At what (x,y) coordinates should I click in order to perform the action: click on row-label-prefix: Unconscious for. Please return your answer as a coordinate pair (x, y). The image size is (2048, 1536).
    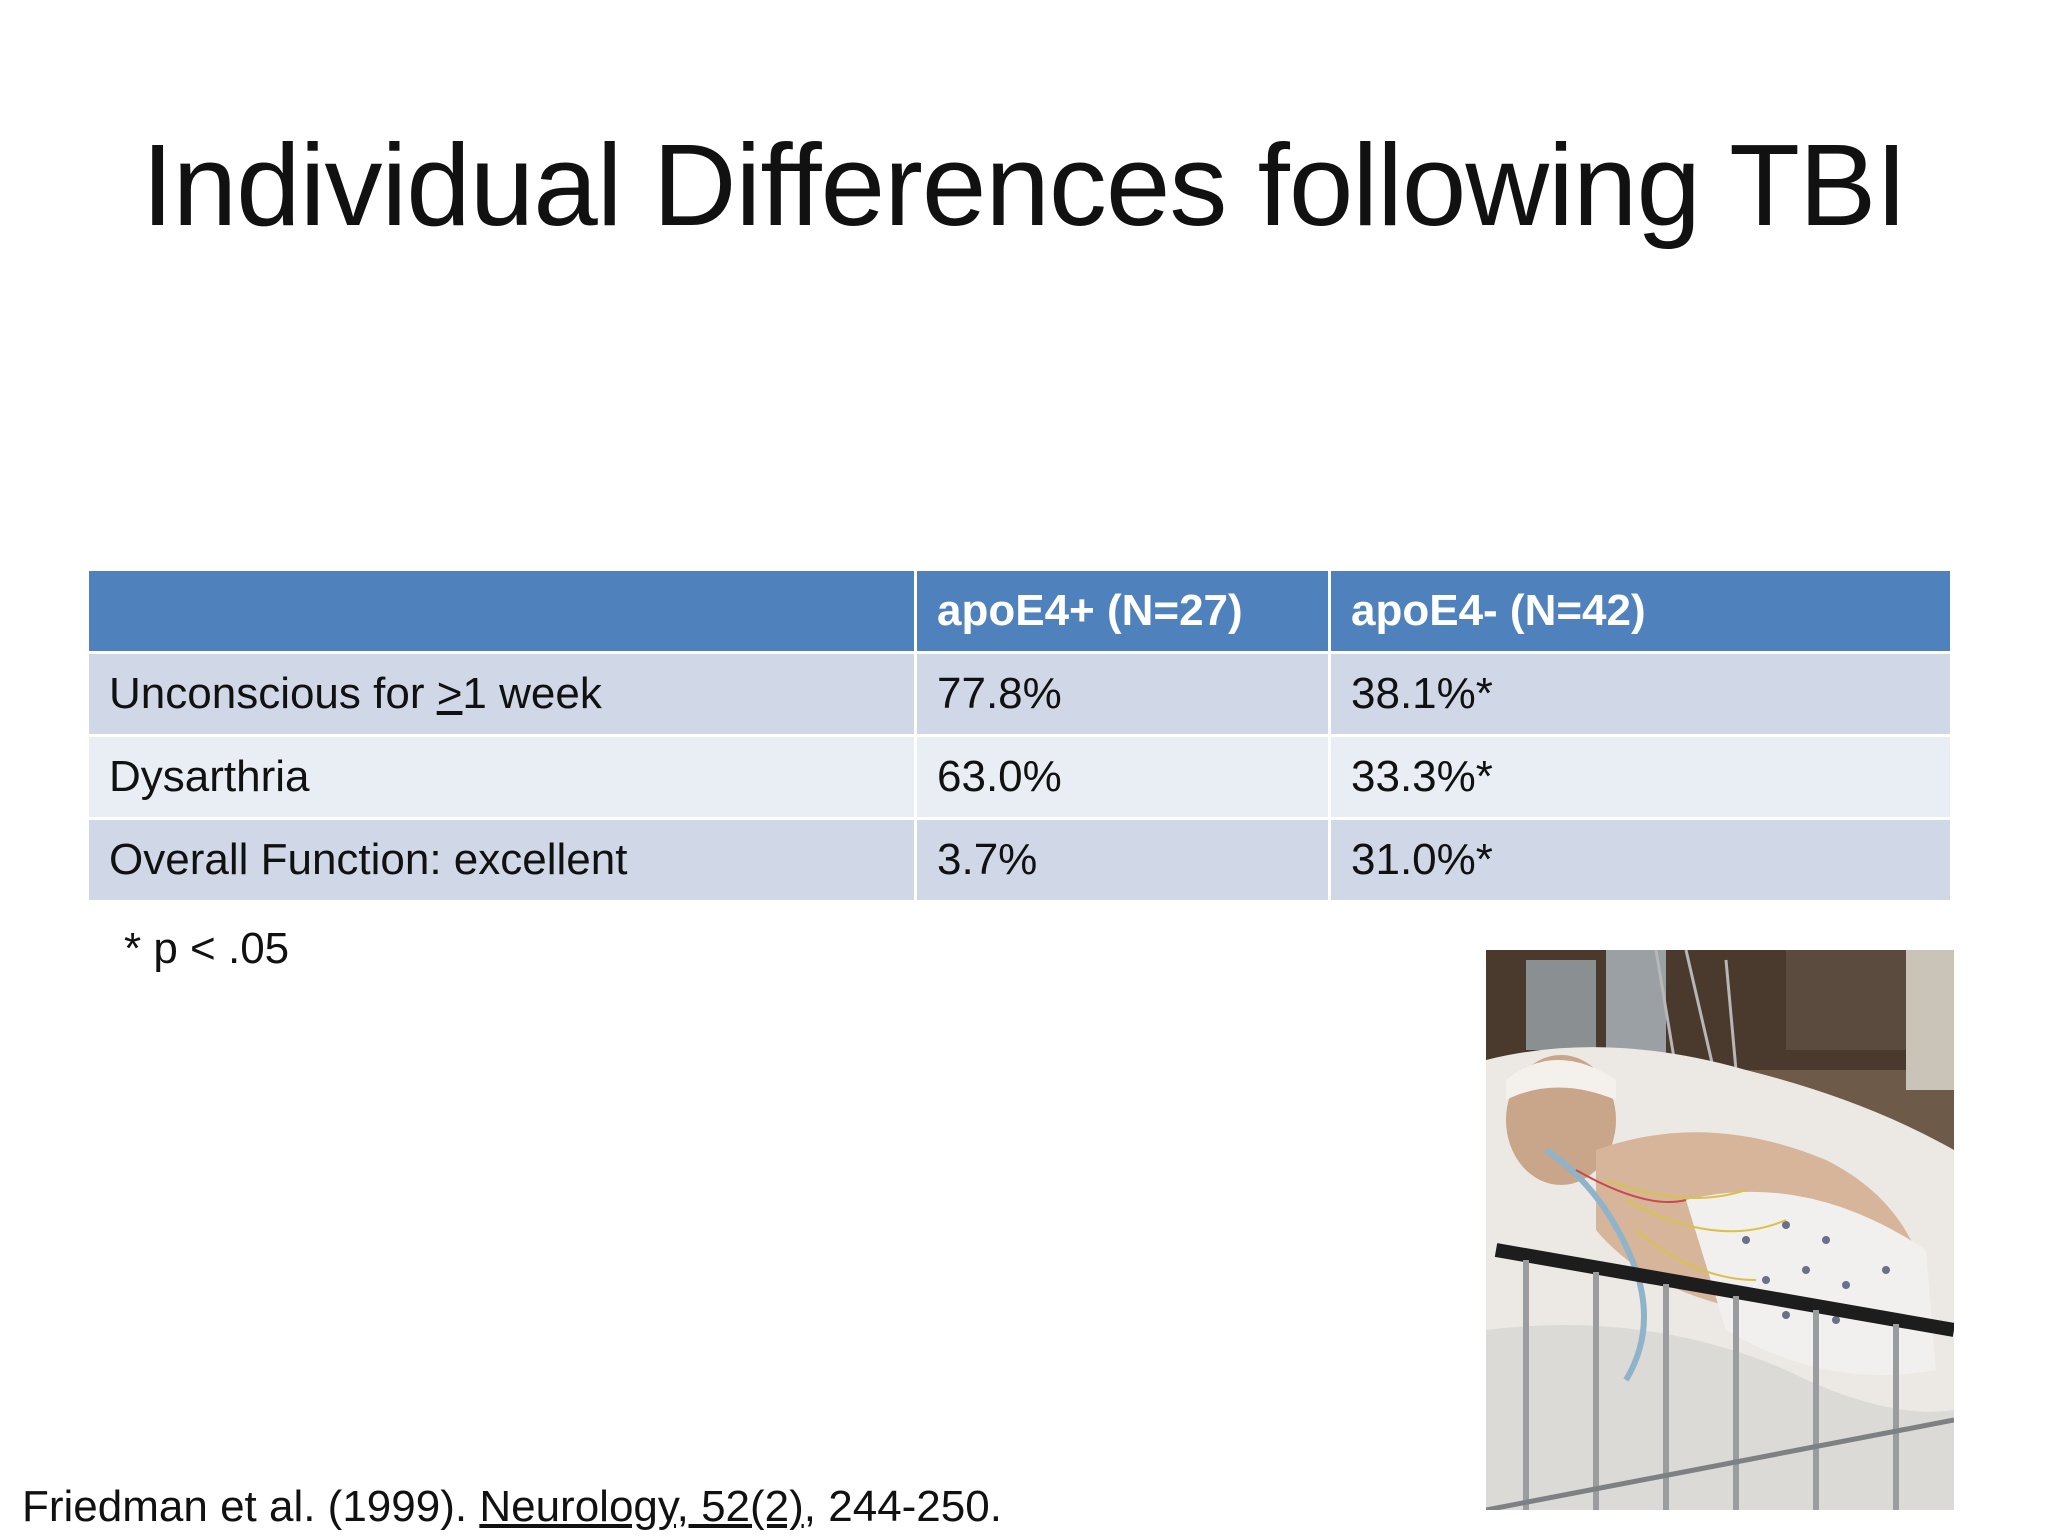
    Looking at the image, I should click on (273, 693).